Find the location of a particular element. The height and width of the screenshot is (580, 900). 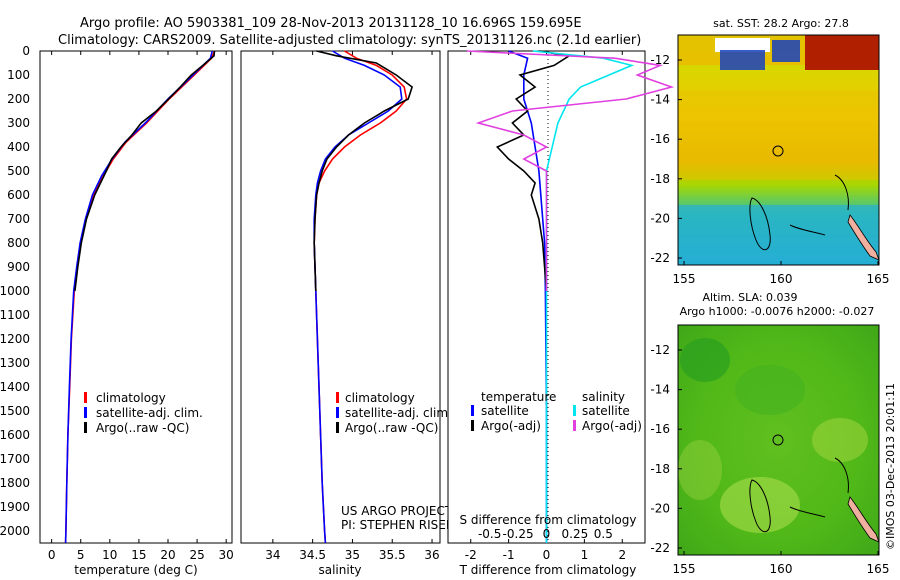

x-tick-label: 34.5 is located at coordinates (312, 555).